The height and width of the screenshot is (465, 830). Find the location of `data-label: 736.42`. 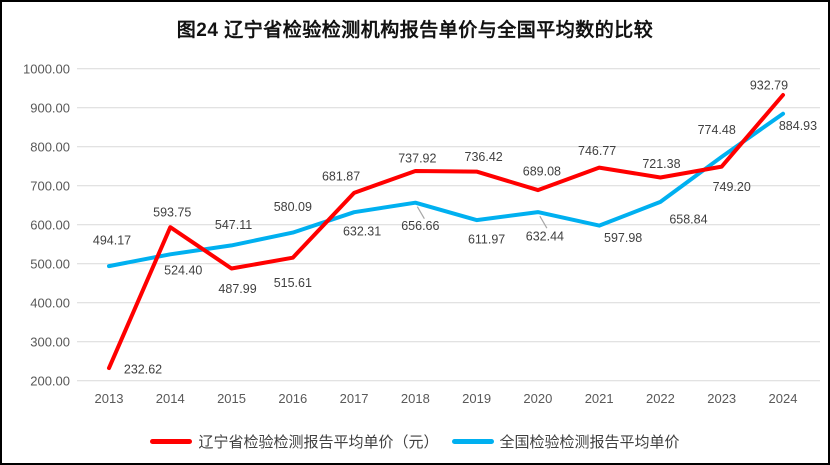

data-label: 736.42 is located at coordinates (484, 157).